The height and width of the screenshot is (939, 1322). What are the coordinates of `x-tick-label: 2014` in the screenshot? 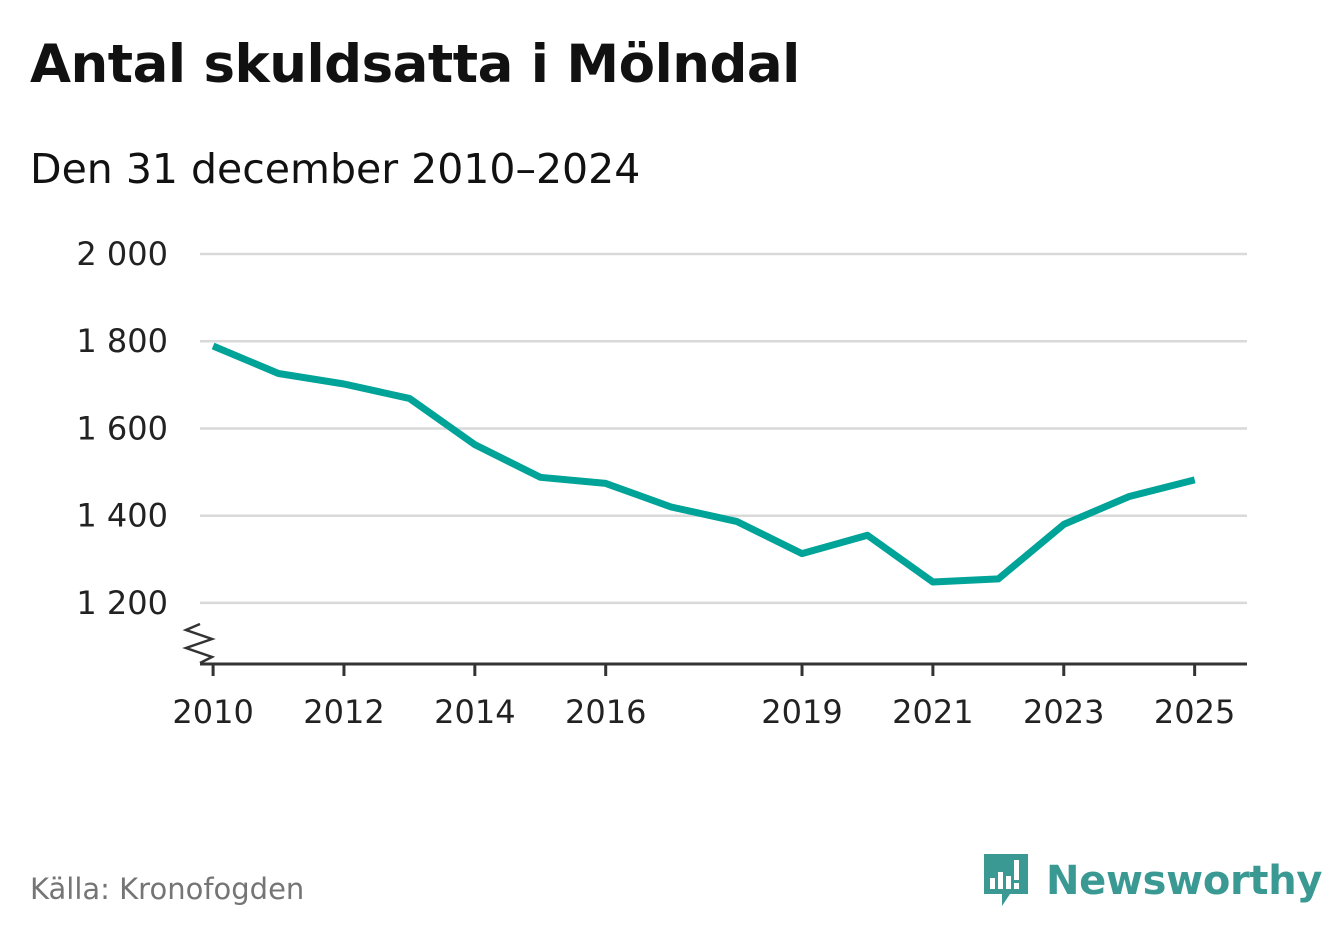 It's located at (474, 712).